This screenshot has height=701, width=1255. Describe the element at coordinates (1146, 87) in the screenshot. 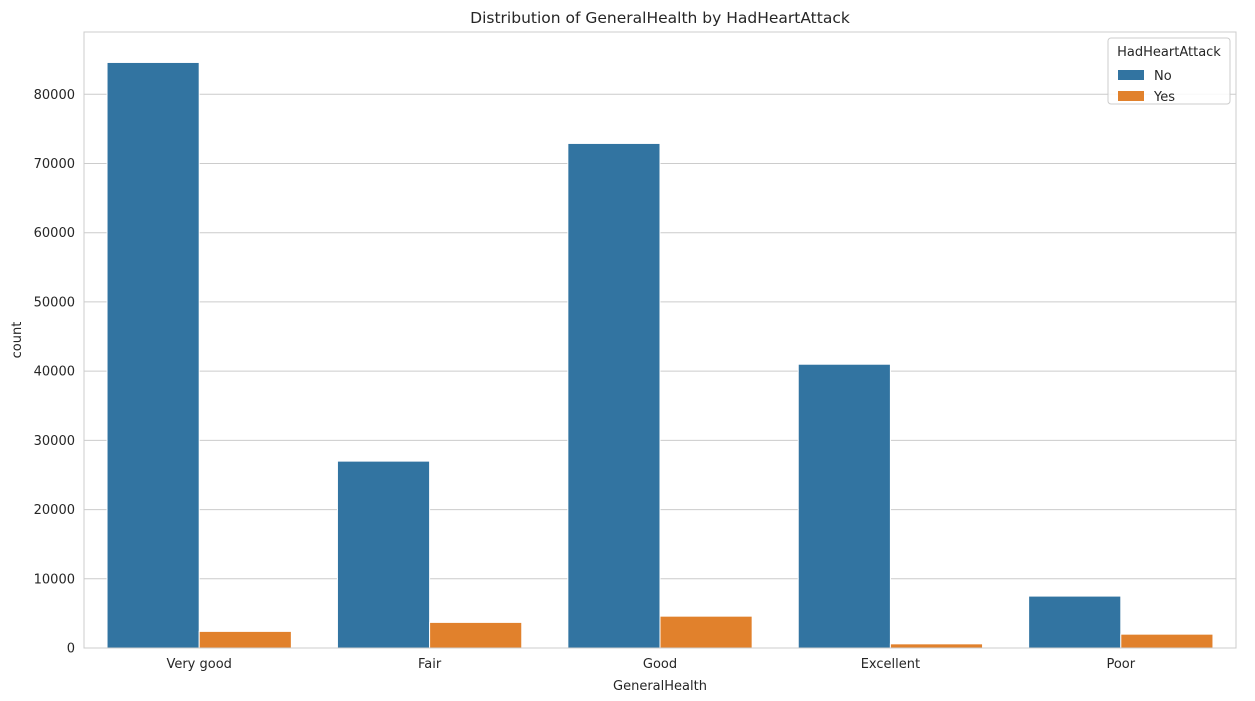

I see `legend-items: No Yes` at that location.